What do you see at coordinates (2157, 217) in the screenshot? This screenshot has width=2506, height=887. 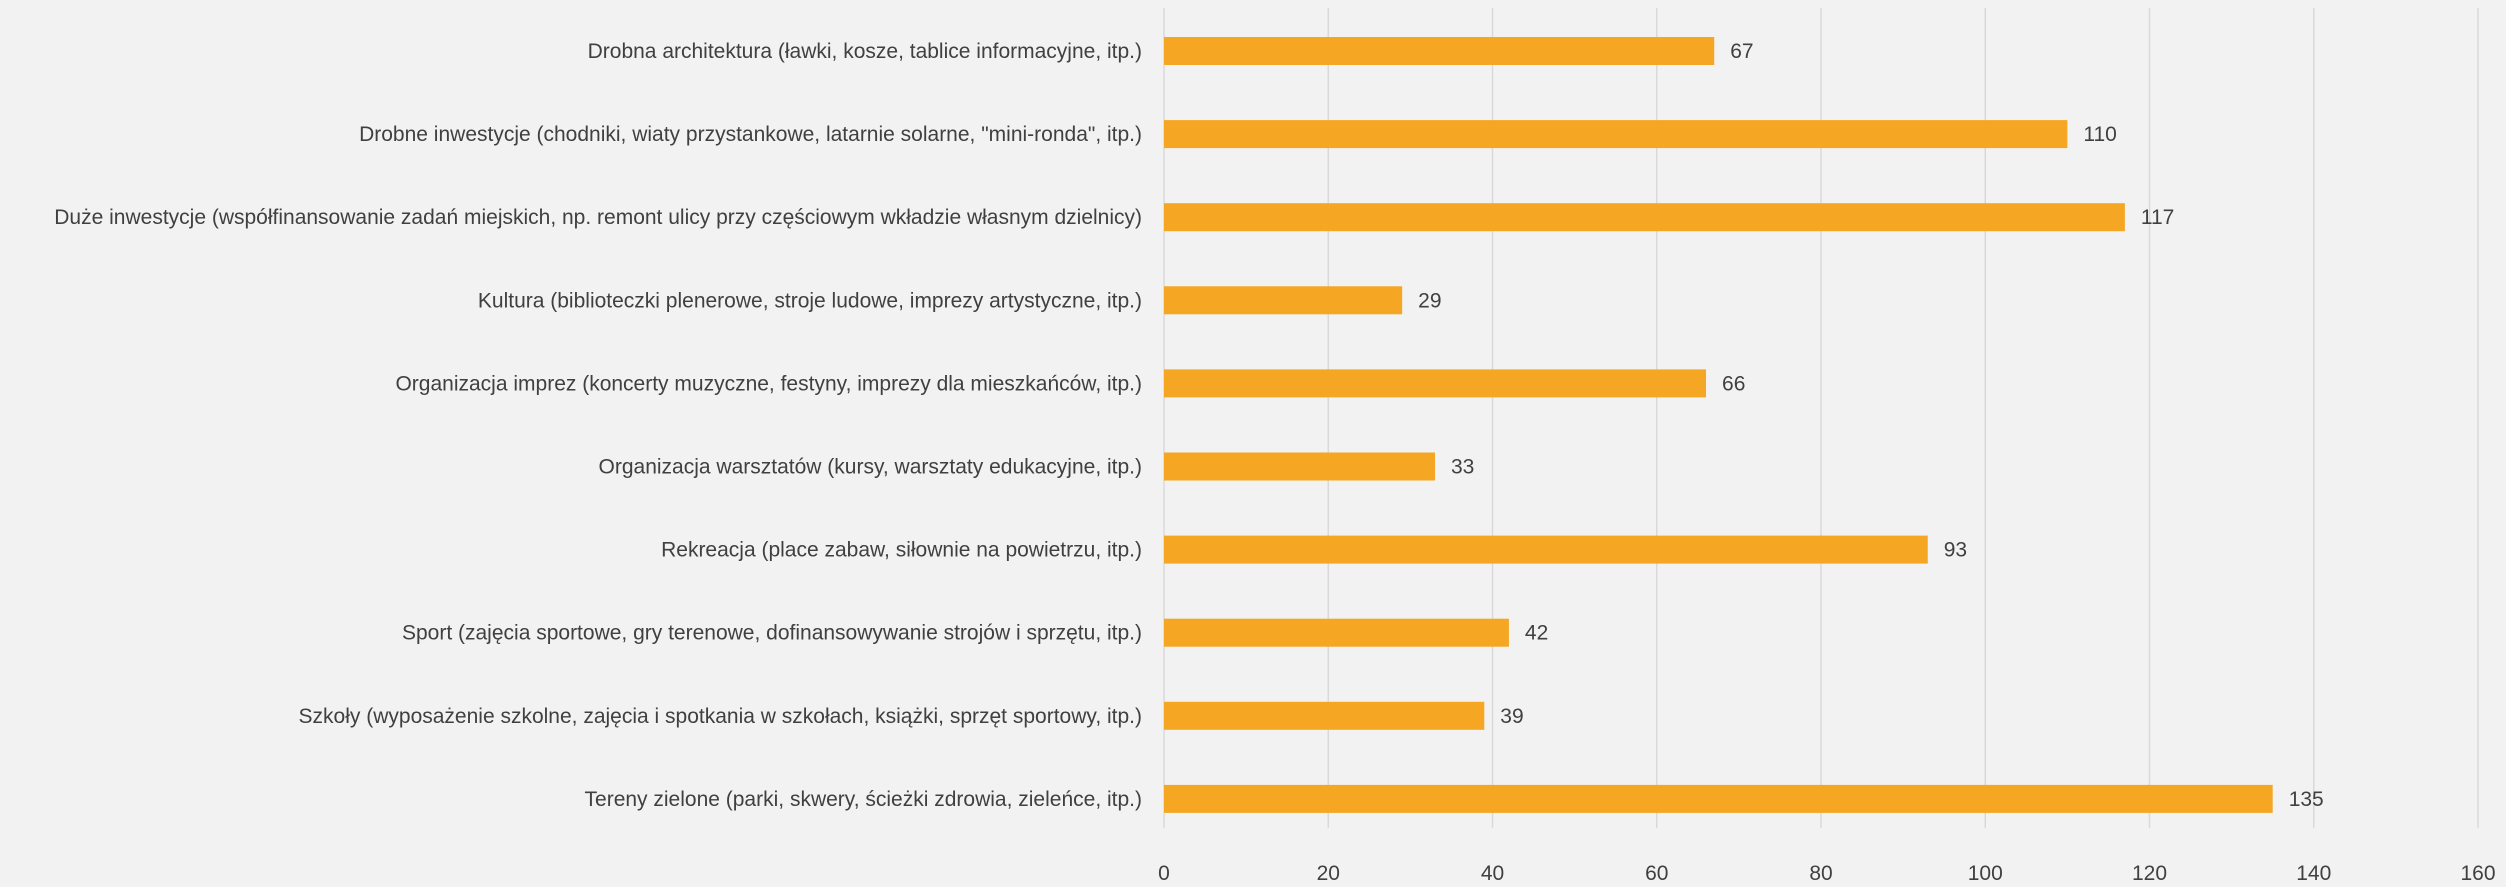 I see `data-label: 117` at bounding box center [2157, 217].